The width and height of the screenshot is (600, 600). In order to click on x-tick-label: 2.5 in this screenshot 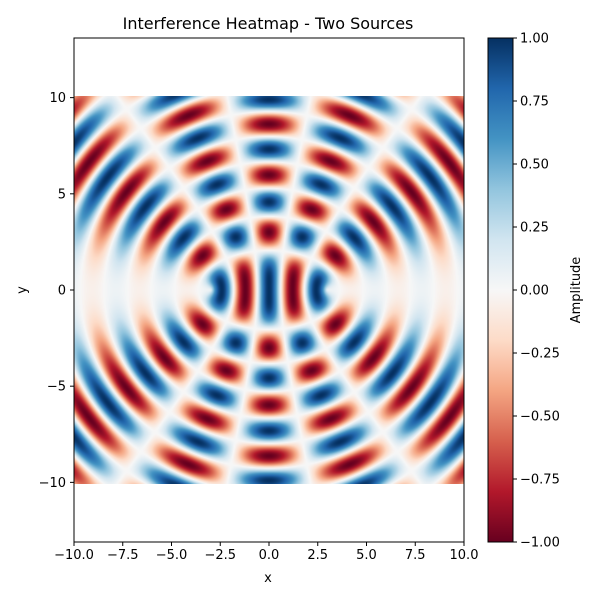, I will do `click(317, 555)`.